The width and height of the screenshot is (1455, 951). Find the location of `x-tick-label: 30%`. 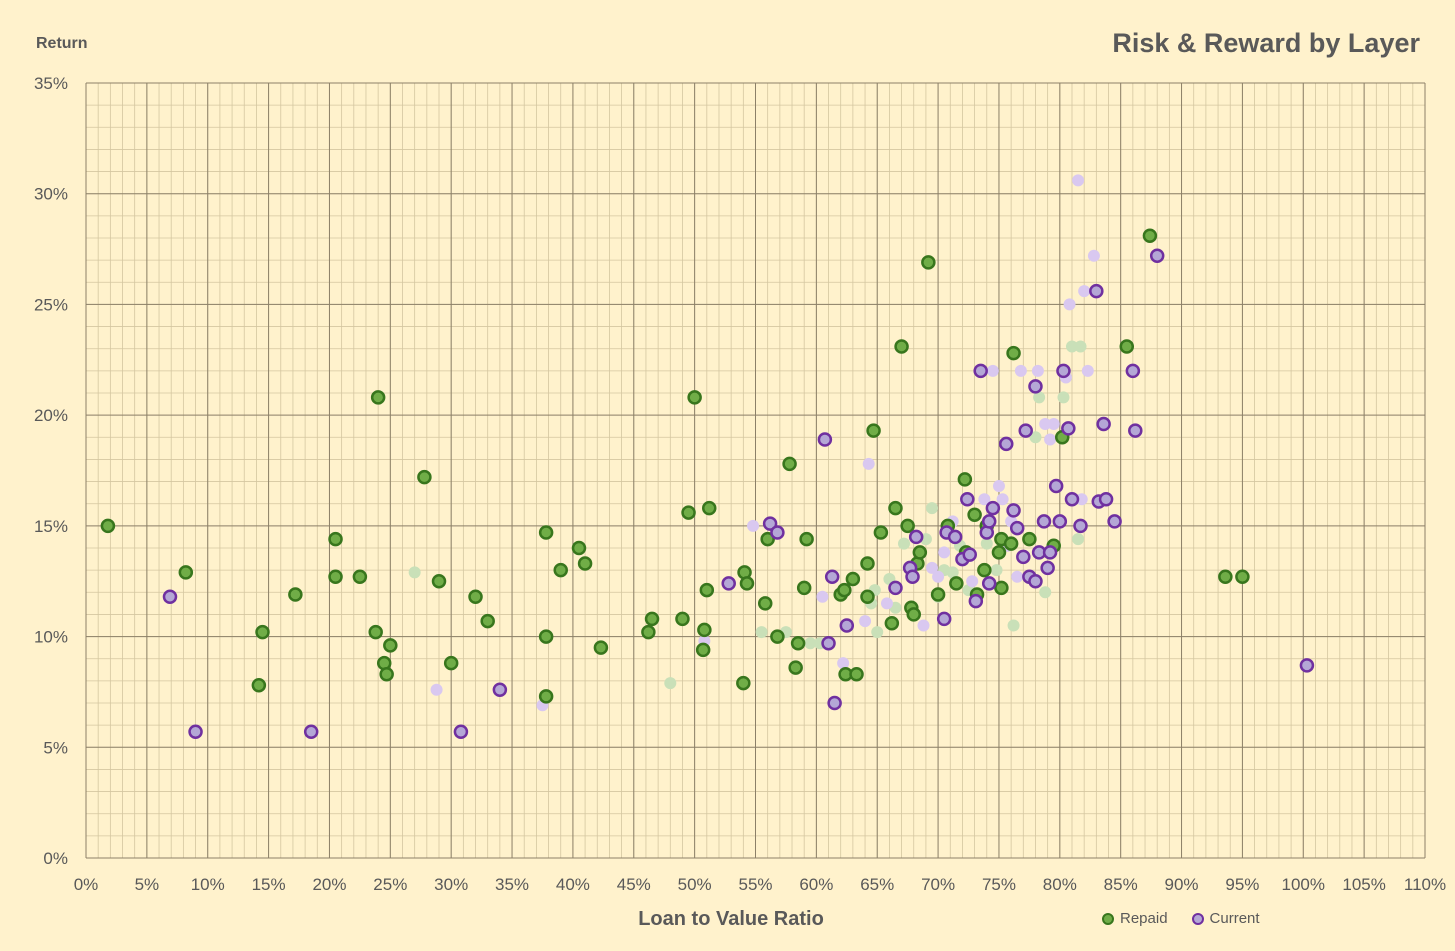

x-tick-label: 30% is located at coordinates (451, 884).